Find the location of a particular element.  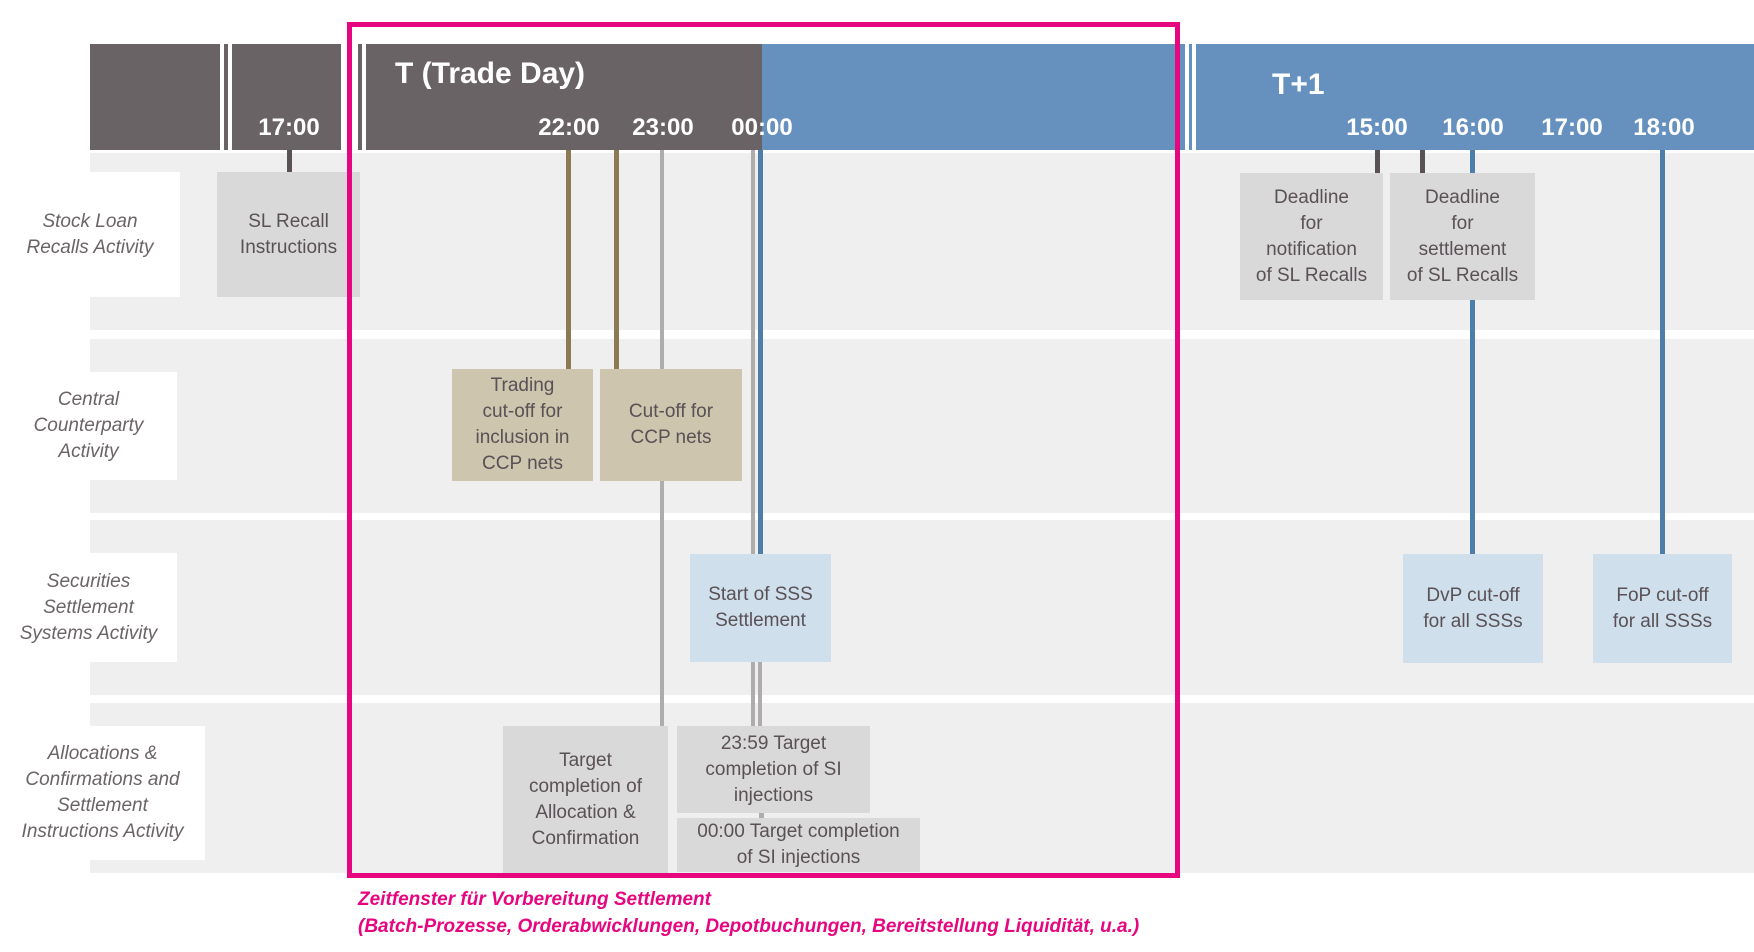

title-t-plus-1: T+1 is located at coordinates (1298, 84).